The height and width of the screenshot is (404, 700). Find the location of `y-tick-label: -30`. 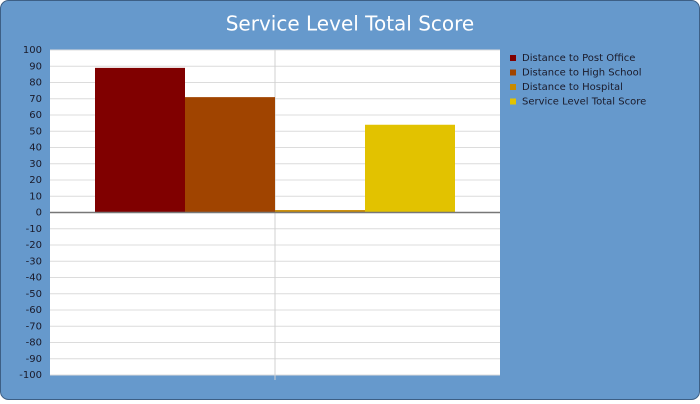

y-tick-label: -30 is located at coordinates (34, 261).